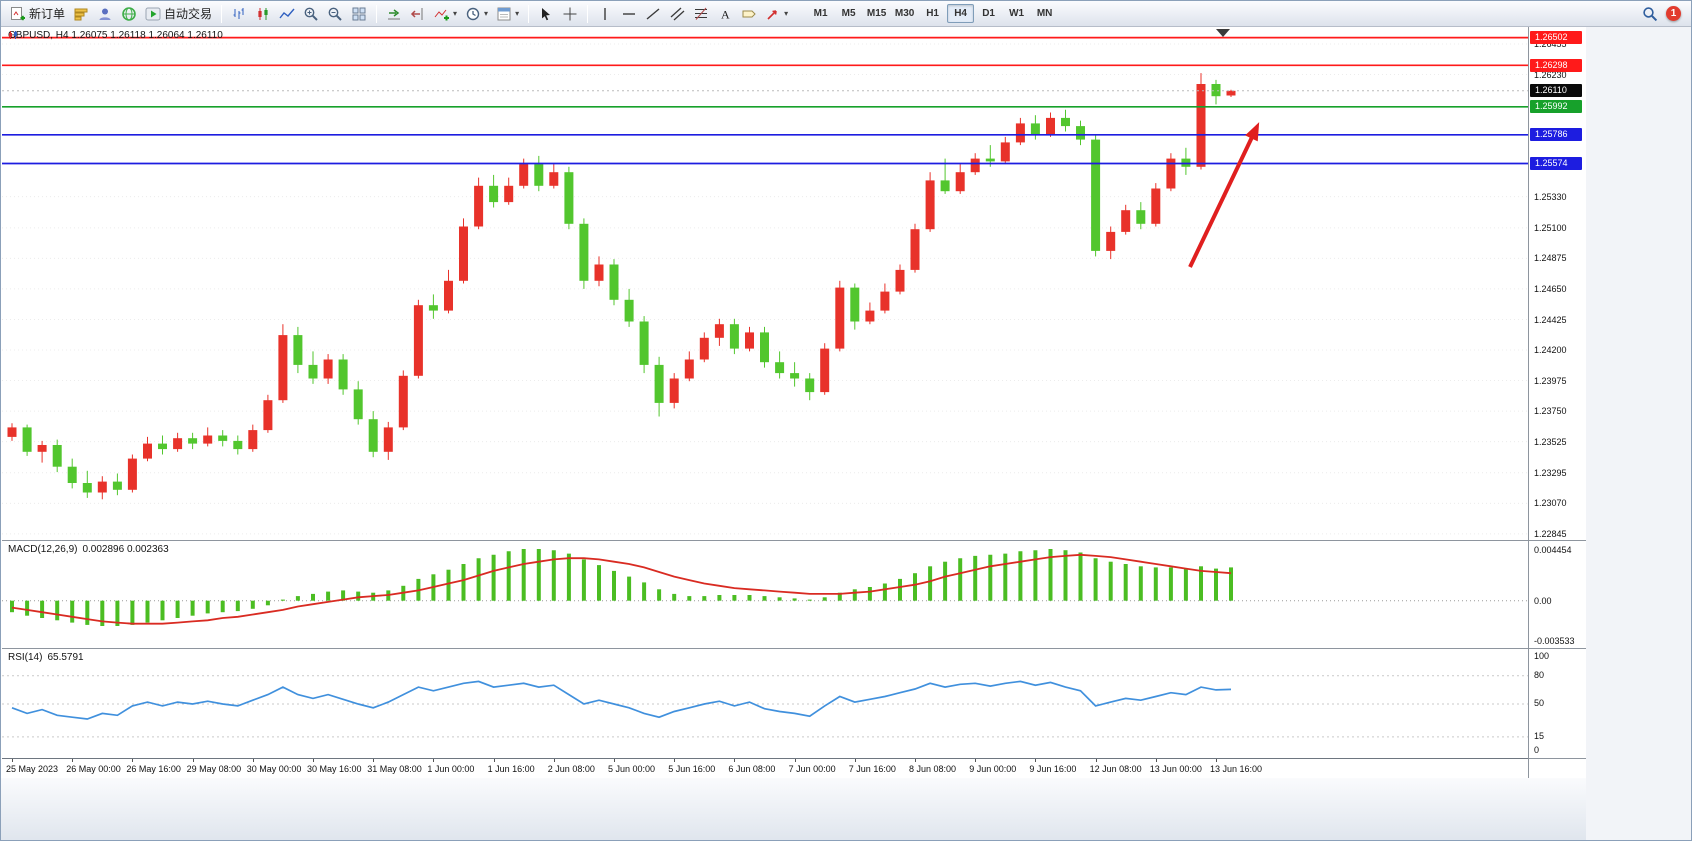 The width and height of the screenshot is (1692, 841). Describe the element at coordinates (287, 14) in the screenshot. I see `line-chart-button` at that location.